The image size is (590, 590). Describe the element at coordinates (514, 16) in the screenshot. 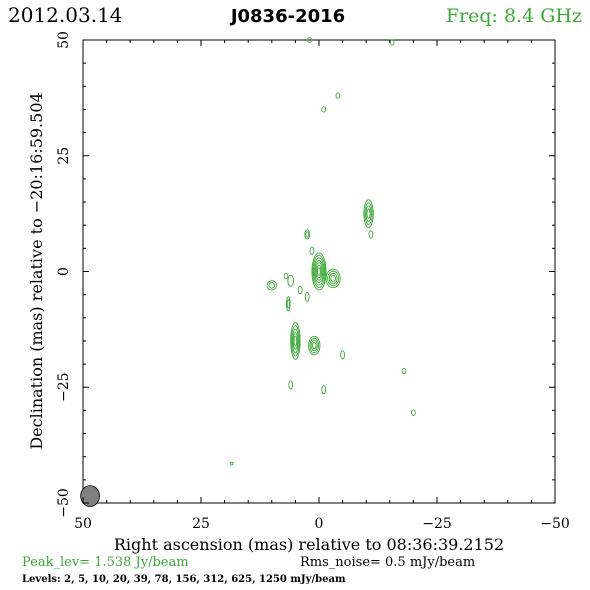

I see `frequency-label: Freq: 8.4 GHz` at that location.